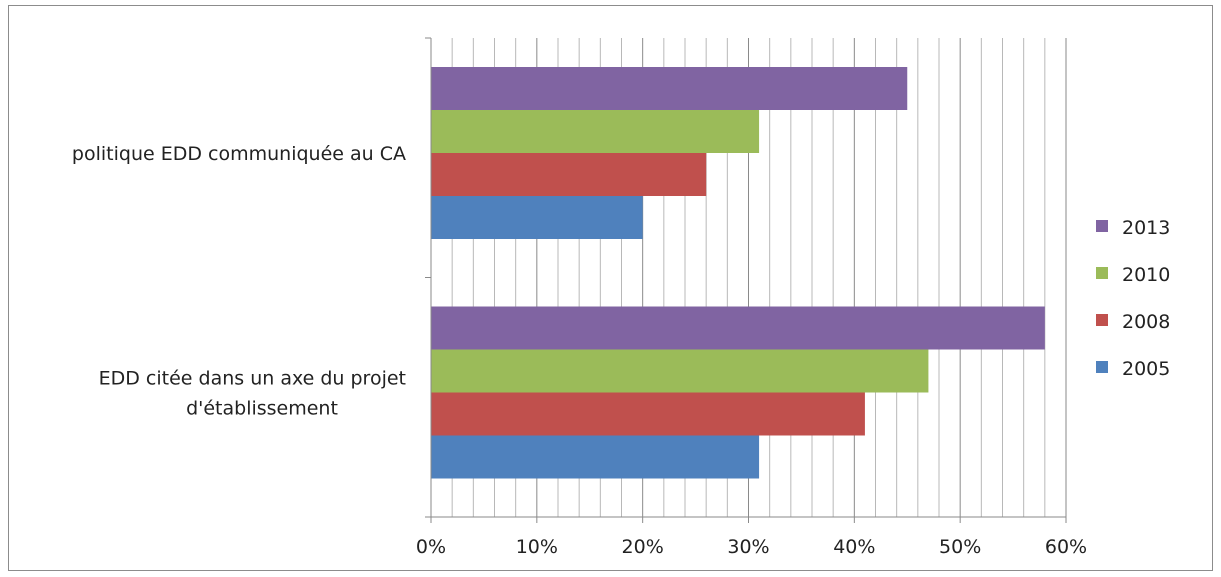  I want to click on category-label: politique EDD communiquée au CA, so click(239, 154).